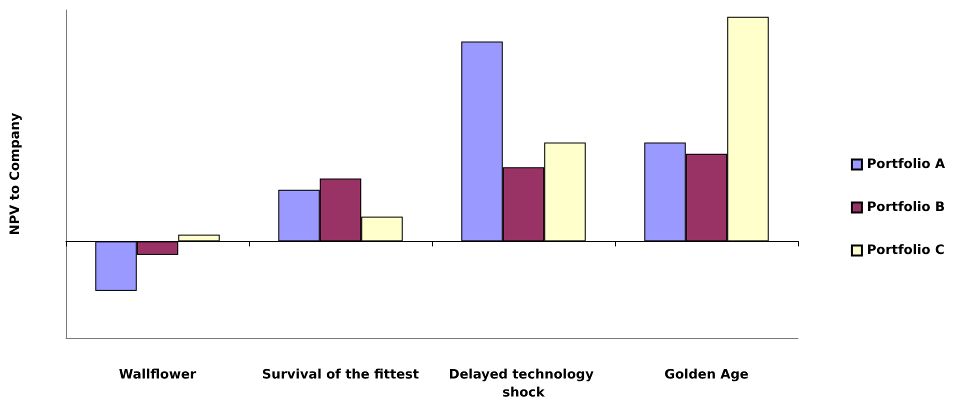 The width and height of the screenshot is (958, 415). I want to click on x-tick-label: Golden Age, so click(706, 375).